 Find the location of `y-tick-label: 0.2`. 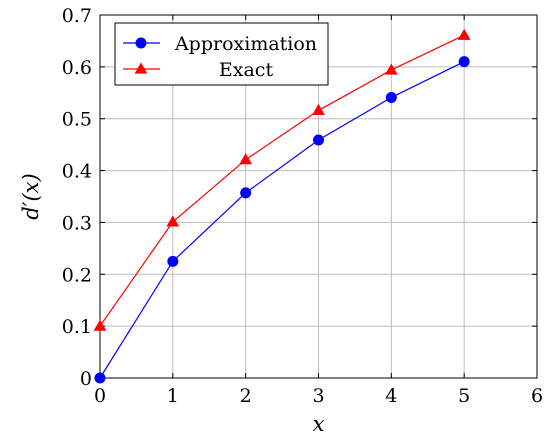

y-tick-label: 0.2 is located at coordinates (77, 275).